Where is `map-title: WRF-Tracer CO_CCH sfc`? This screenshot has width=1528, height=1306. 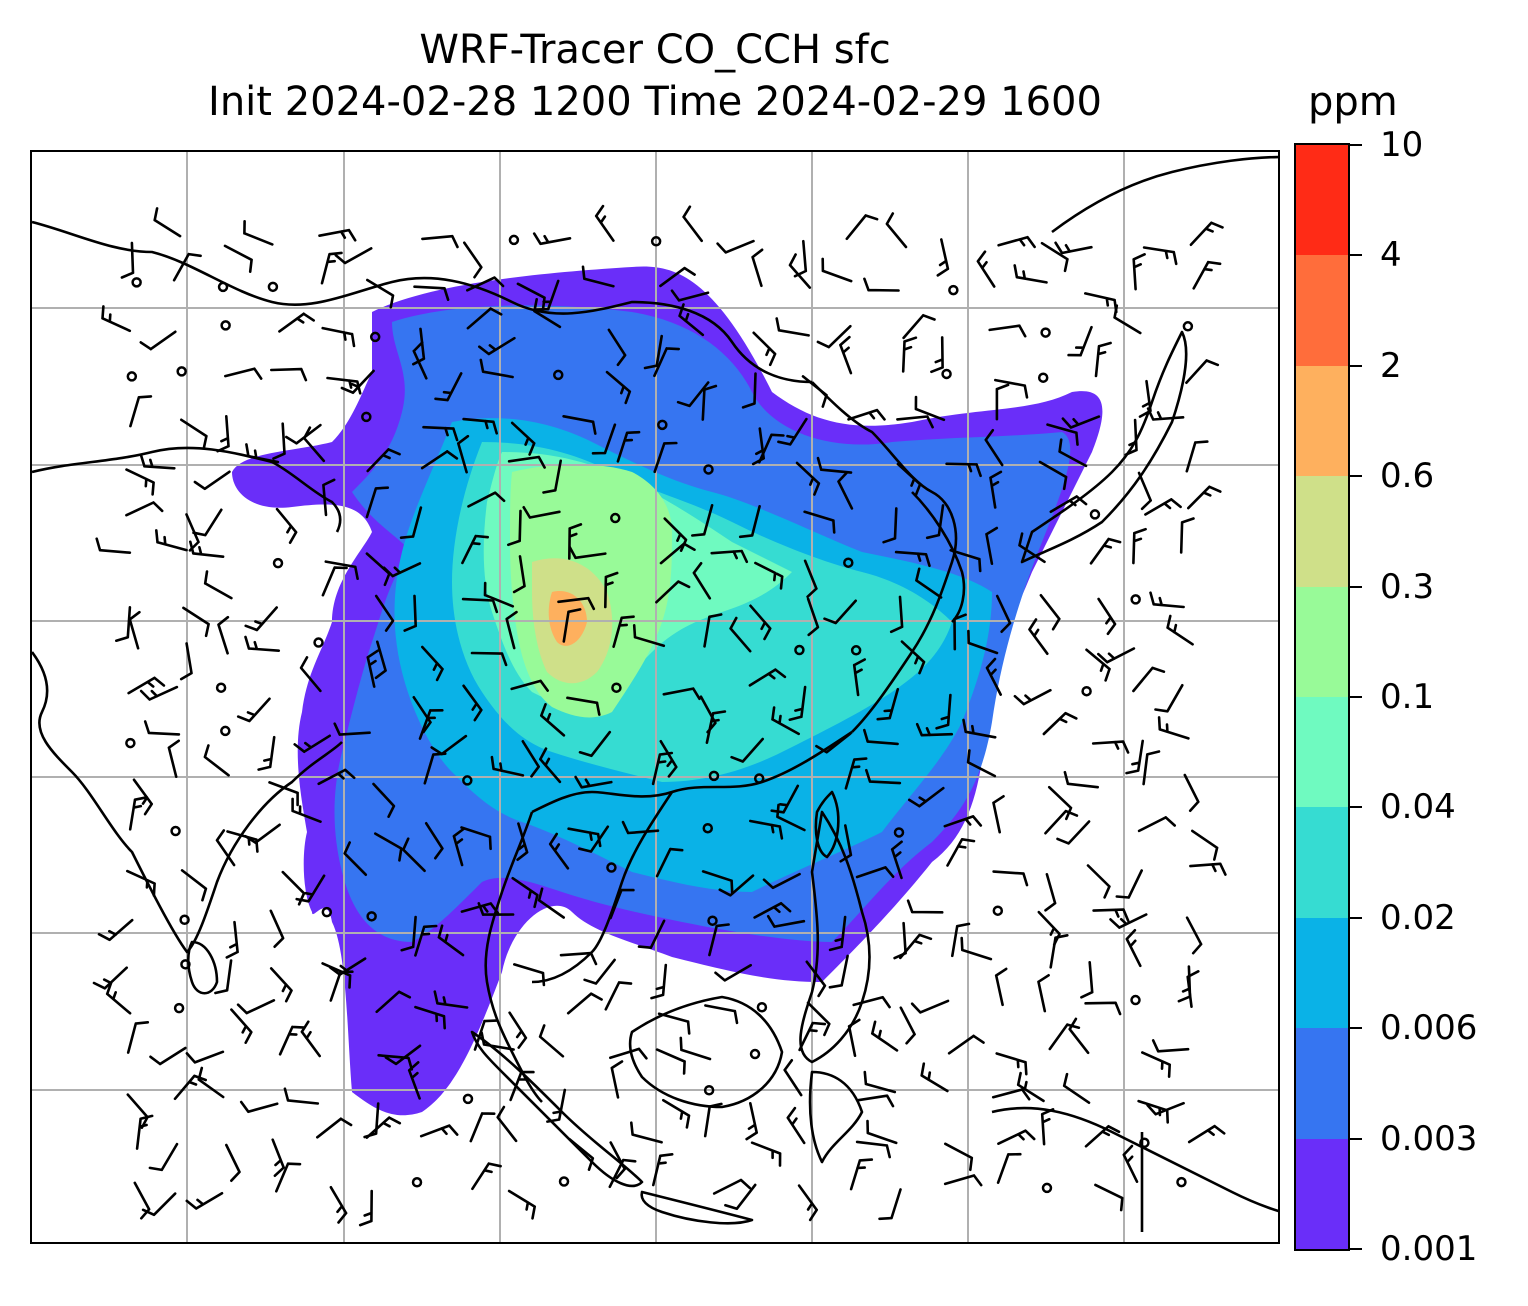
map-title: WRF-Tracer CO_CCH sfc is located at coordinates (655, 50).